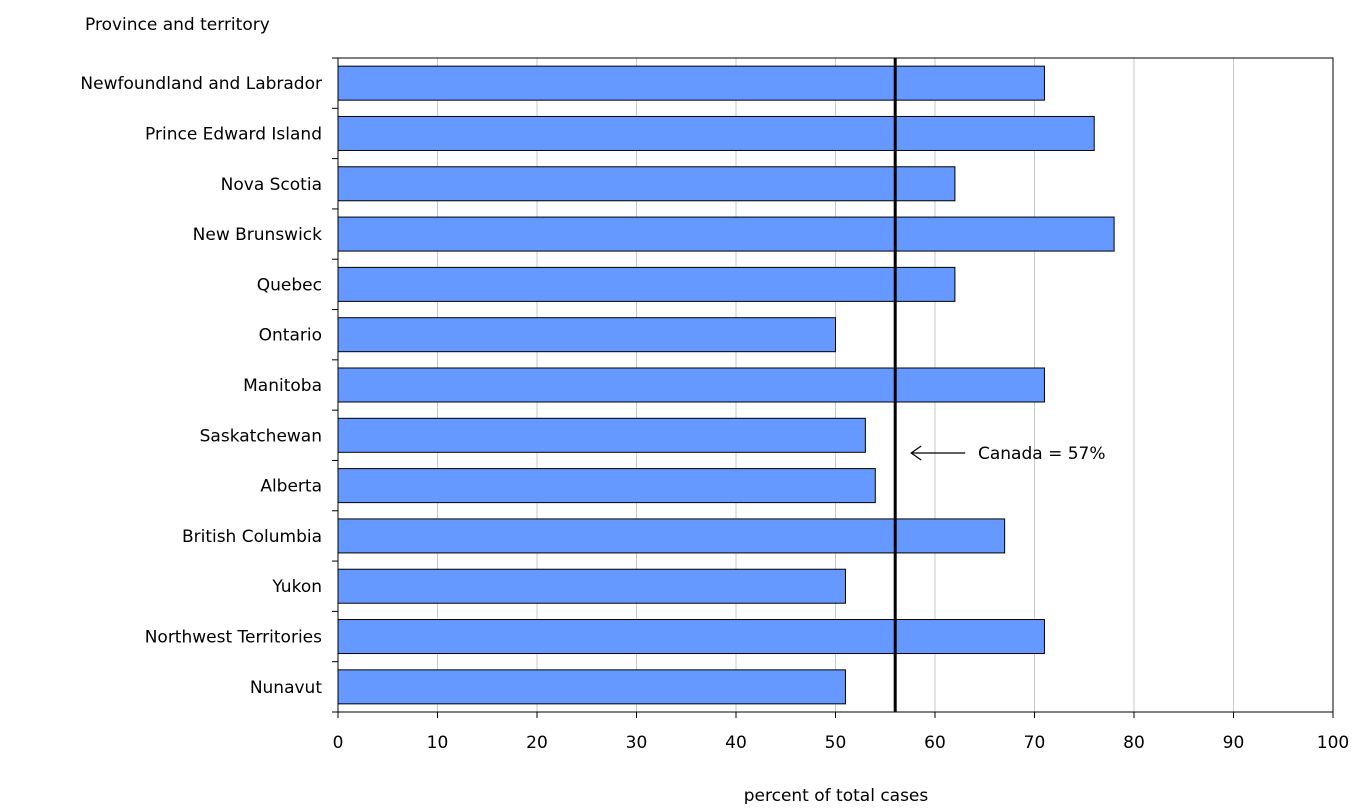 This screenshot has width=1364, height=808. I want to click on category-label: British Columbia, so click(252, 537).